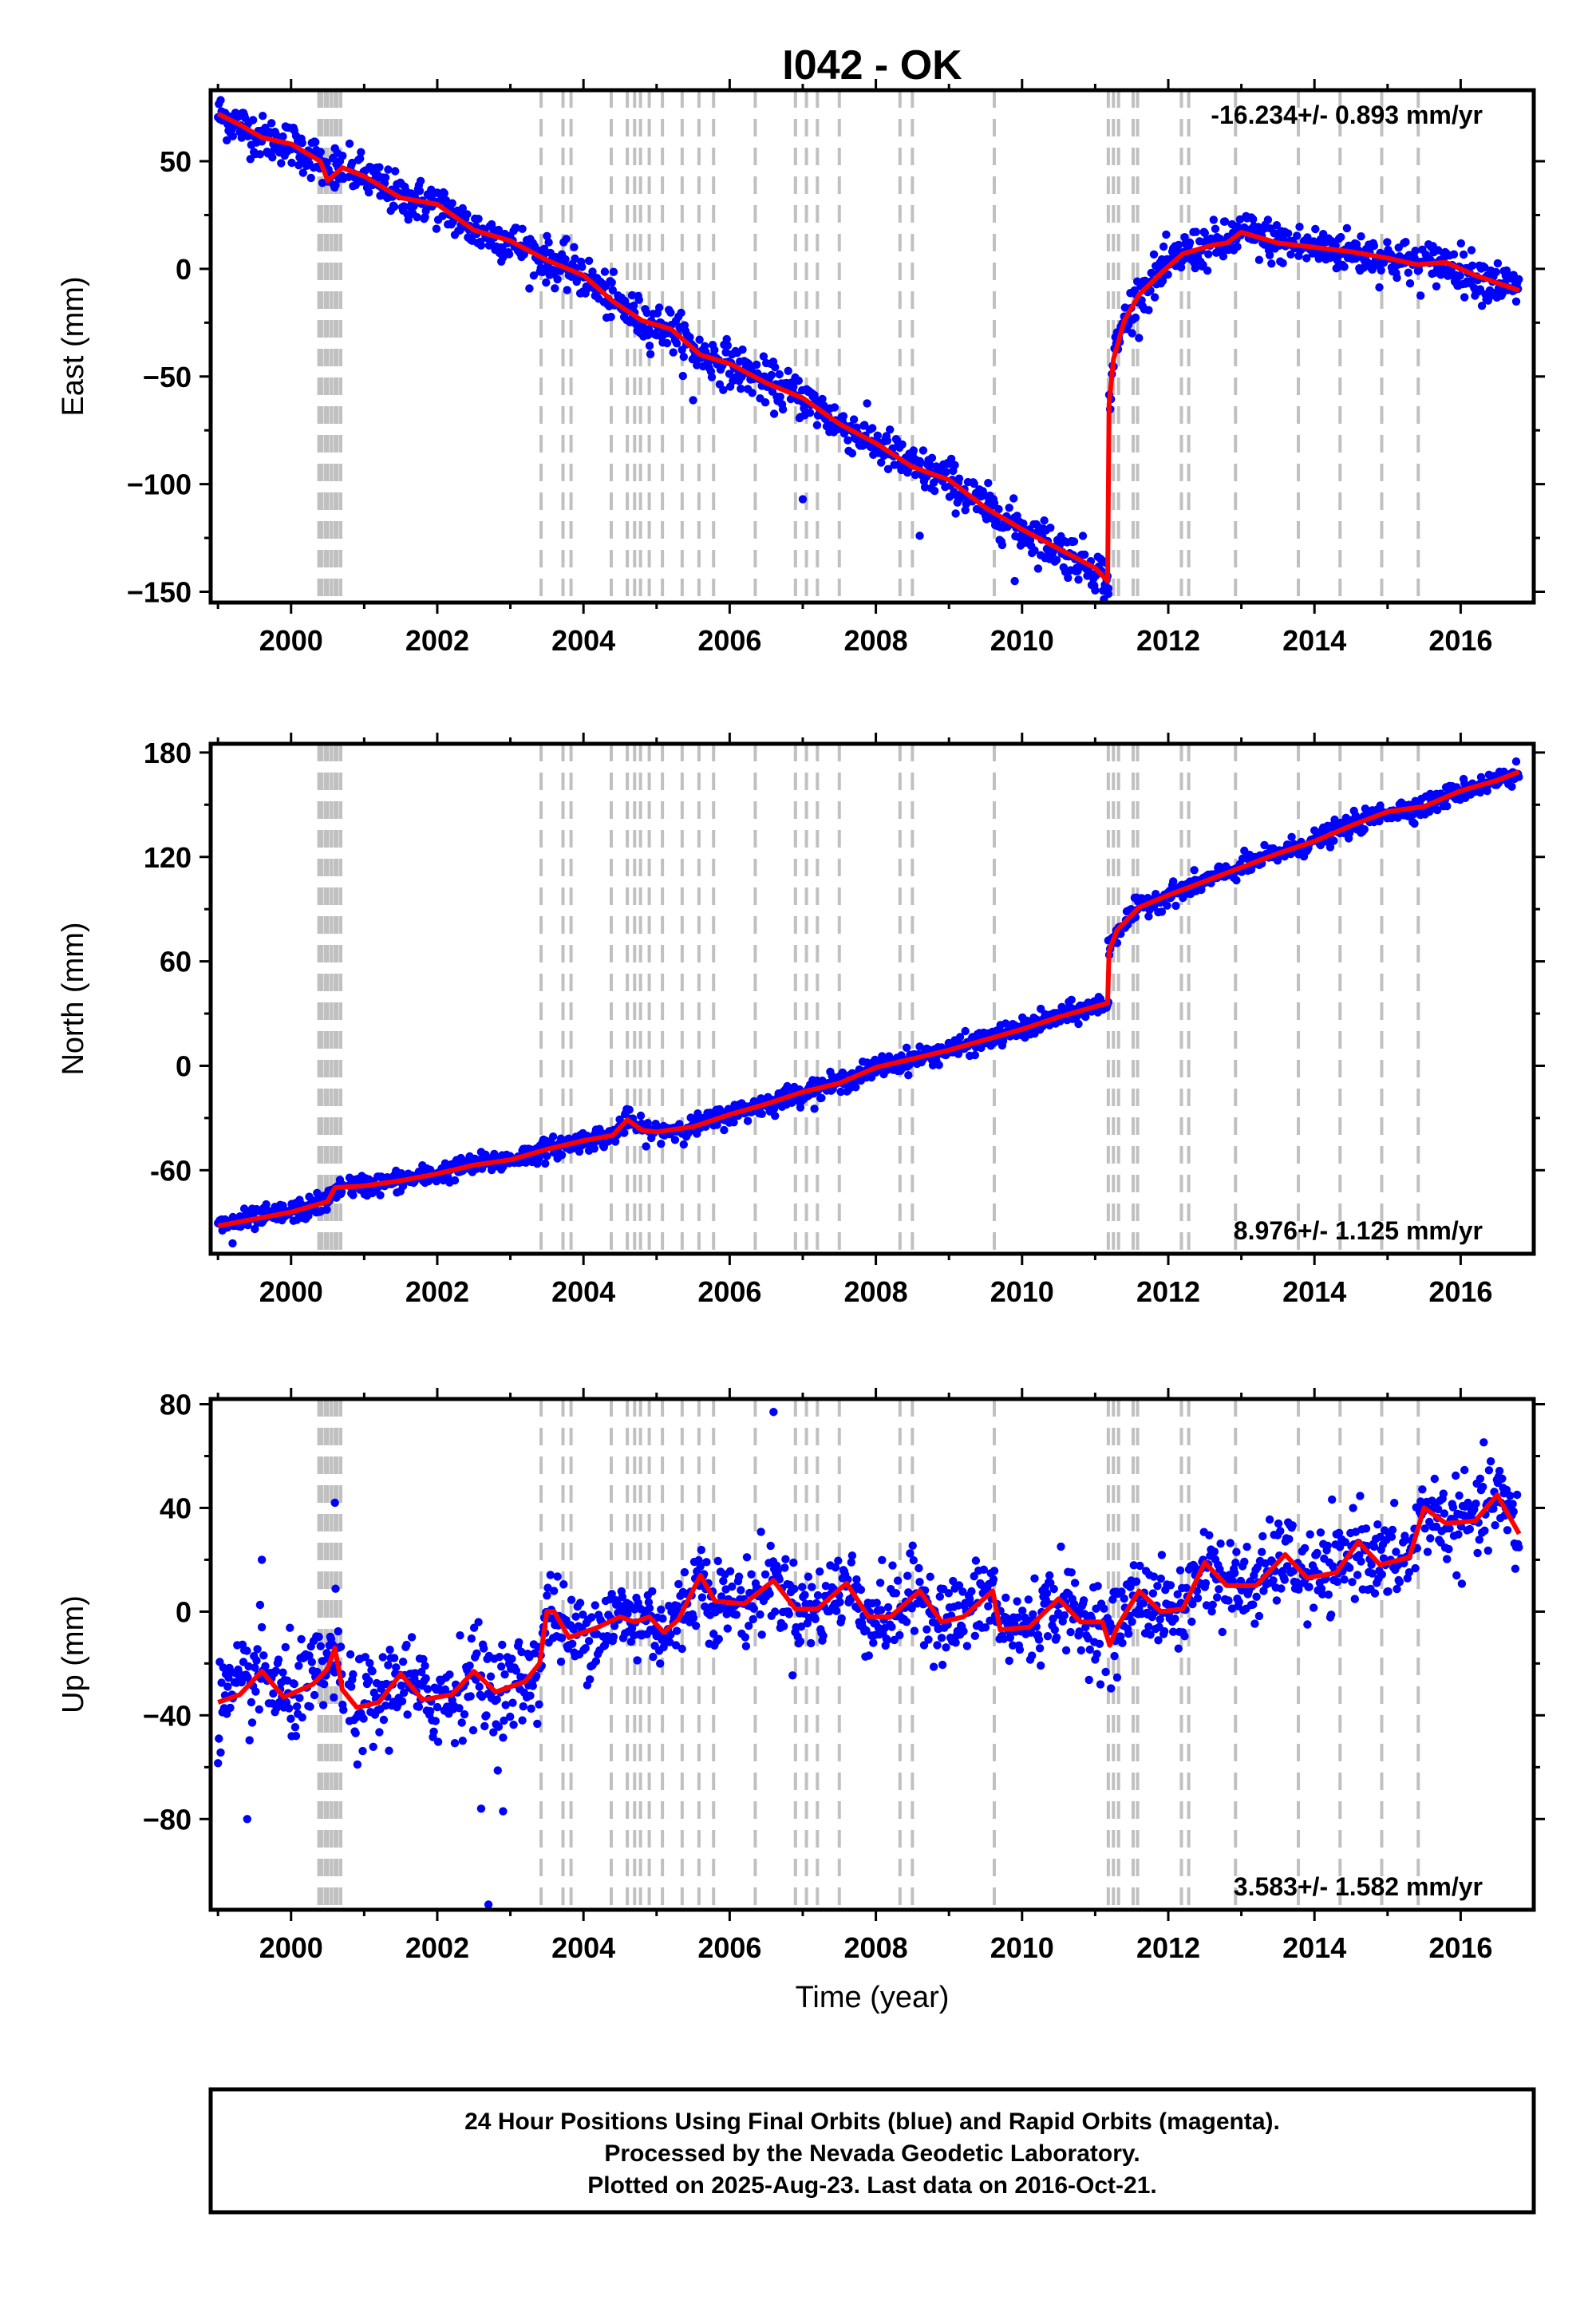 This screenshot has width=1596, height=2316. I want to click on y-tick-label: 80, so click(176, 1404).